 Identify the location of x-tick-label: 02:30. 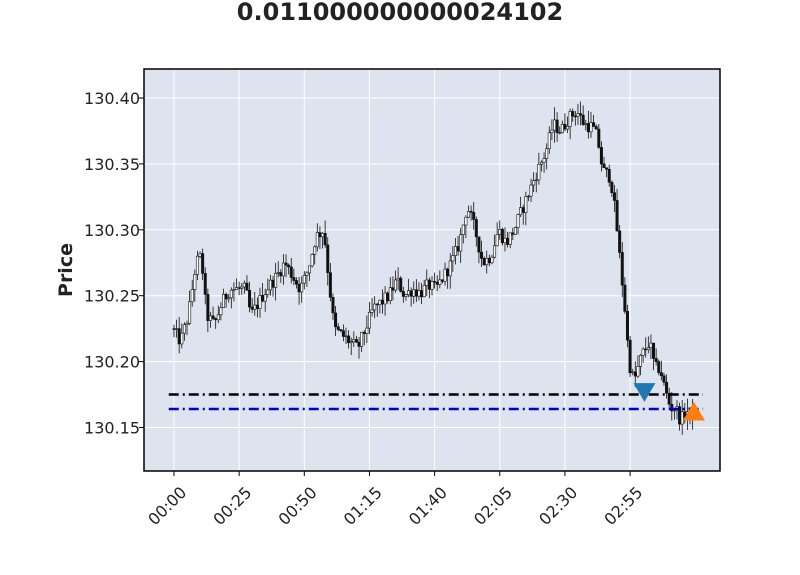
(558, 506).